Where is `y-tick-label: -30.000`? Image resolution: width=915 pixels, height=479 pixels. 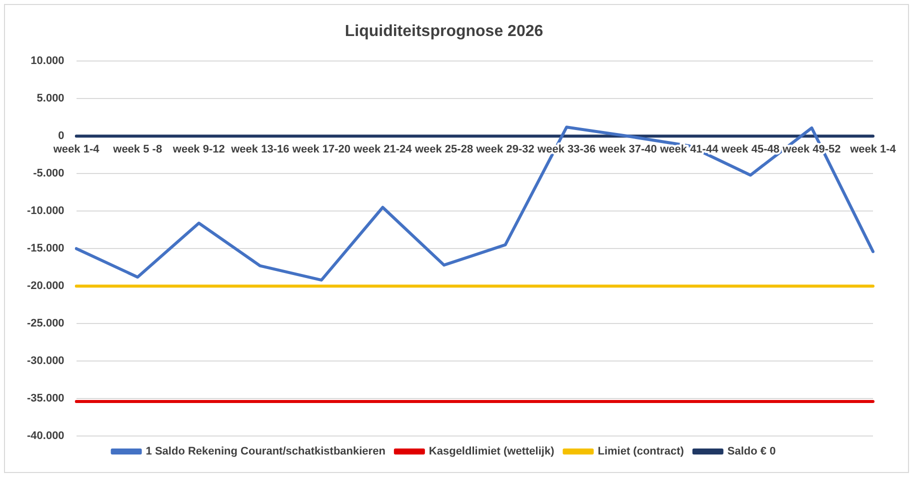 y-tick-label: -30.000 is located at coordinates (45, 361).